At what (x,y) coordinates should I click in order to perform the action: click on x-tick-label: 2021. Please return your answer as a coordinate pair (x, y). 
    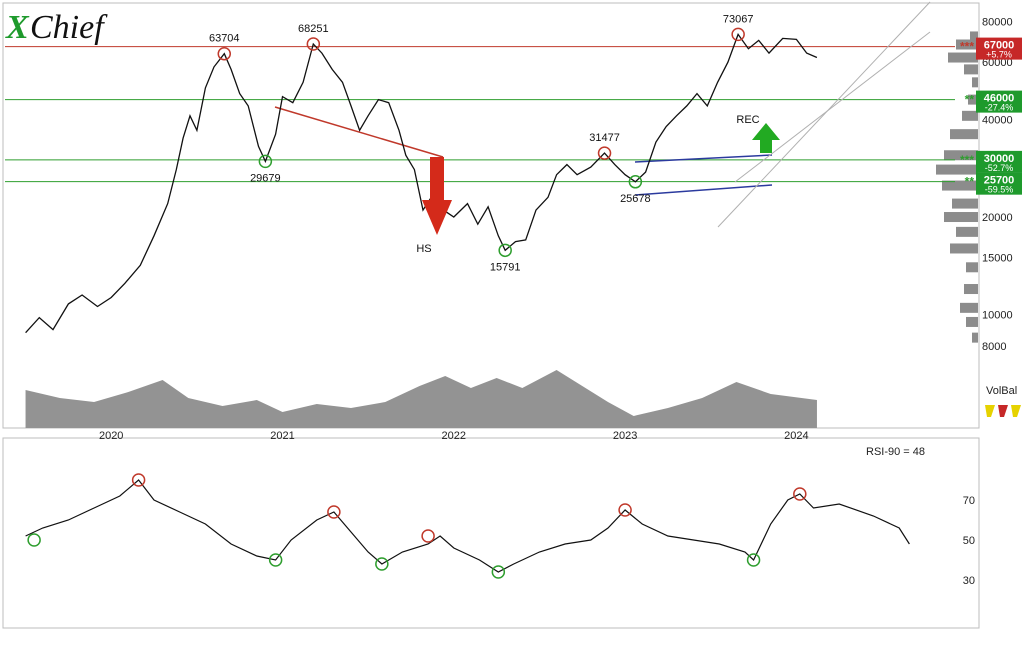
    Looking at the image, I should click on (282, 436).